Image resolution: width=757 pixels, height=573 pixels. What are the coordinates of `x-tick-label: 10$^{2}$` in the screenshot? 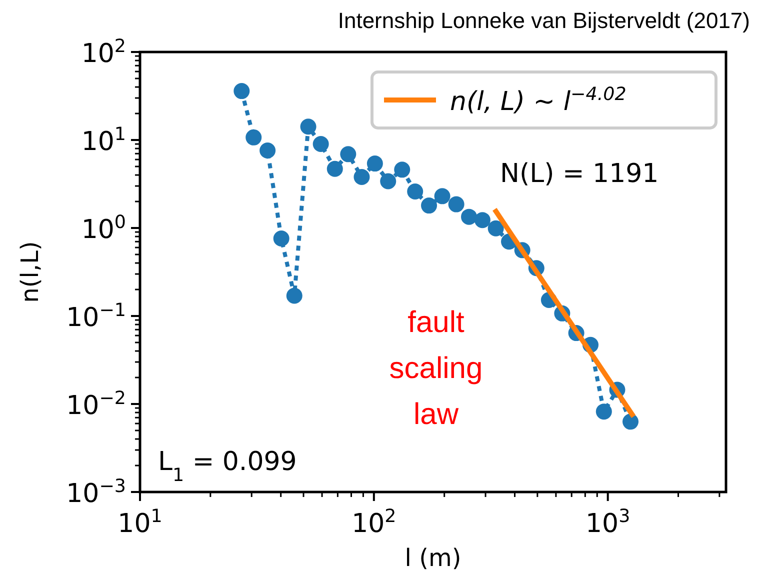 It's located at (374, 522).